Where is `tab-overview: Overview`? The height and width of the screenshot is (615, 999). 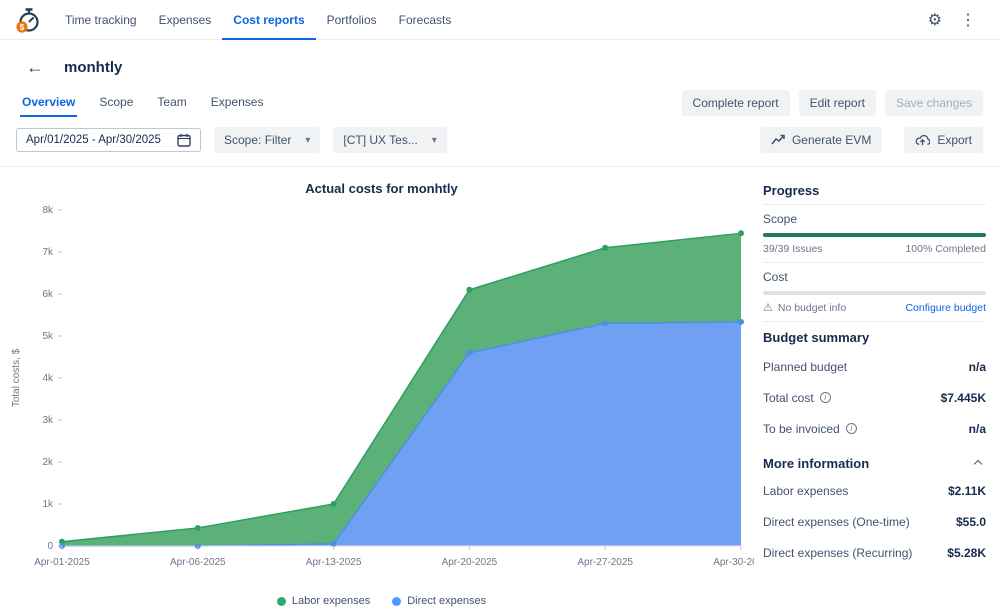
tab-overview: Overview is located at coordinates (49, 102).